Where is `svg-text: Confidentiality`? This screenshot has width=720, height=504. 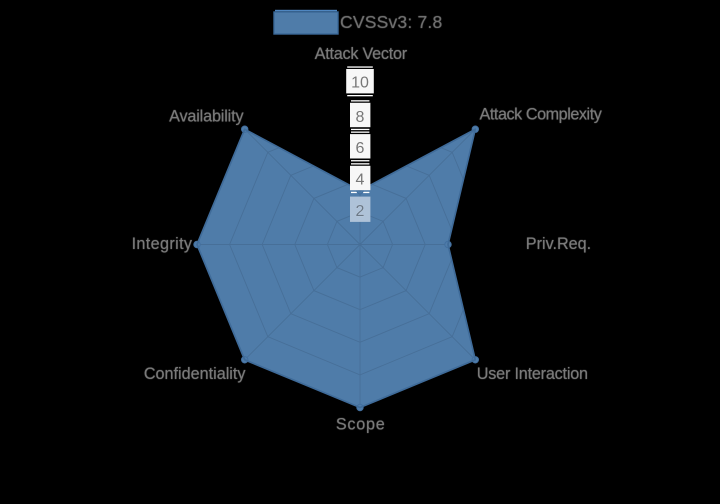 svg-text: Confidentiality is located at coordinates (195, 374).